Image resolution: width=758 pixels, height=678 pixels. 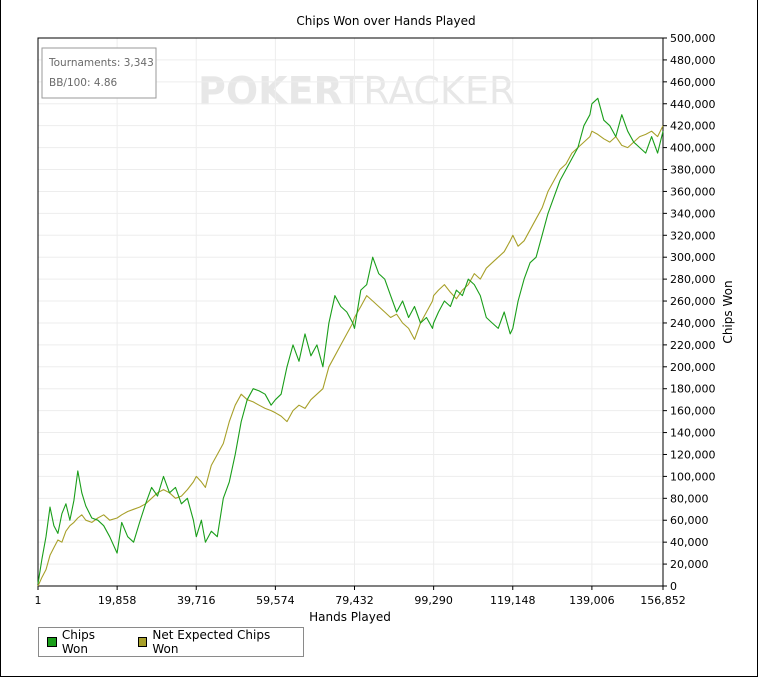 What do you see at coordinates (693, 104) in the screenshot?
I see `y-tick-label: 440,000` at bounding box center [693, 104].